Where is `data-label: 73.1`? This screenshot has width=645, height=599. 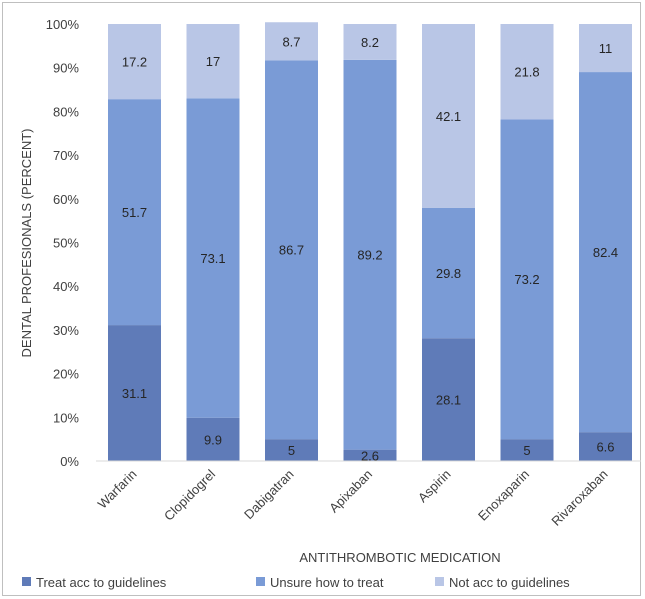
data-label: 73.1 is located at coordinates (212, 258).